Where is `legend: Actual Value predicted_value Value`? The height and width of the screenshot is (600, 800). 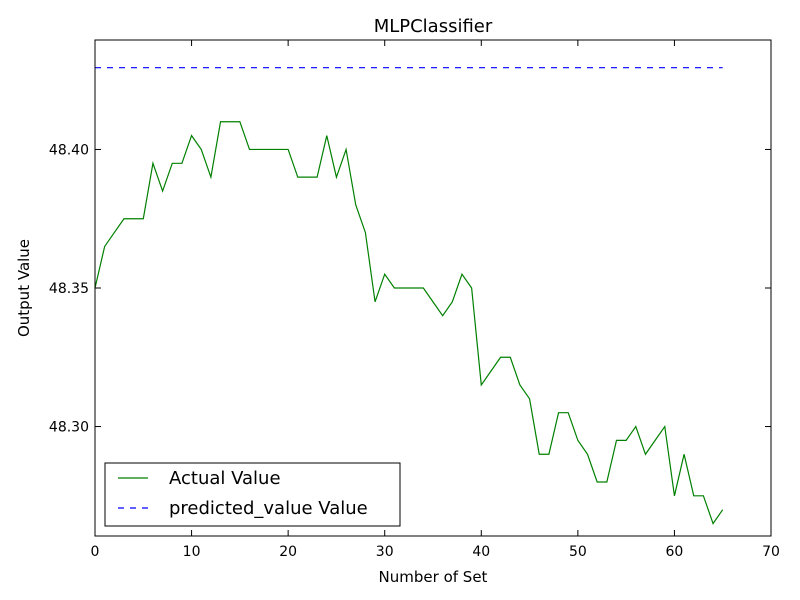
legend: Actual Value predicted_value Value is located at coordinates (252, 494).